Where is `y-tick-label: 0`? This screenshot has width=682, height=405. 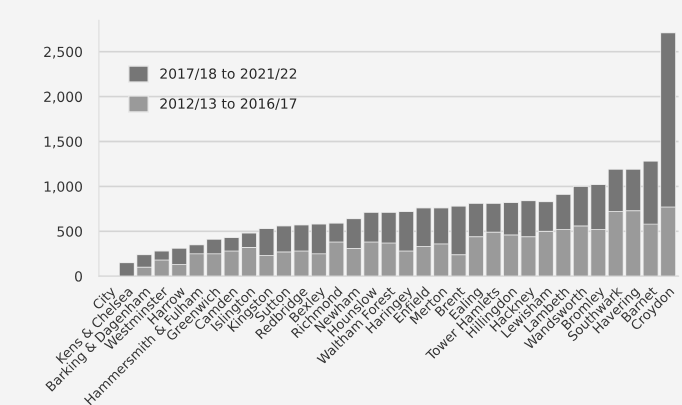 y-tick-label: 0 is located at coordinates (78, 276).